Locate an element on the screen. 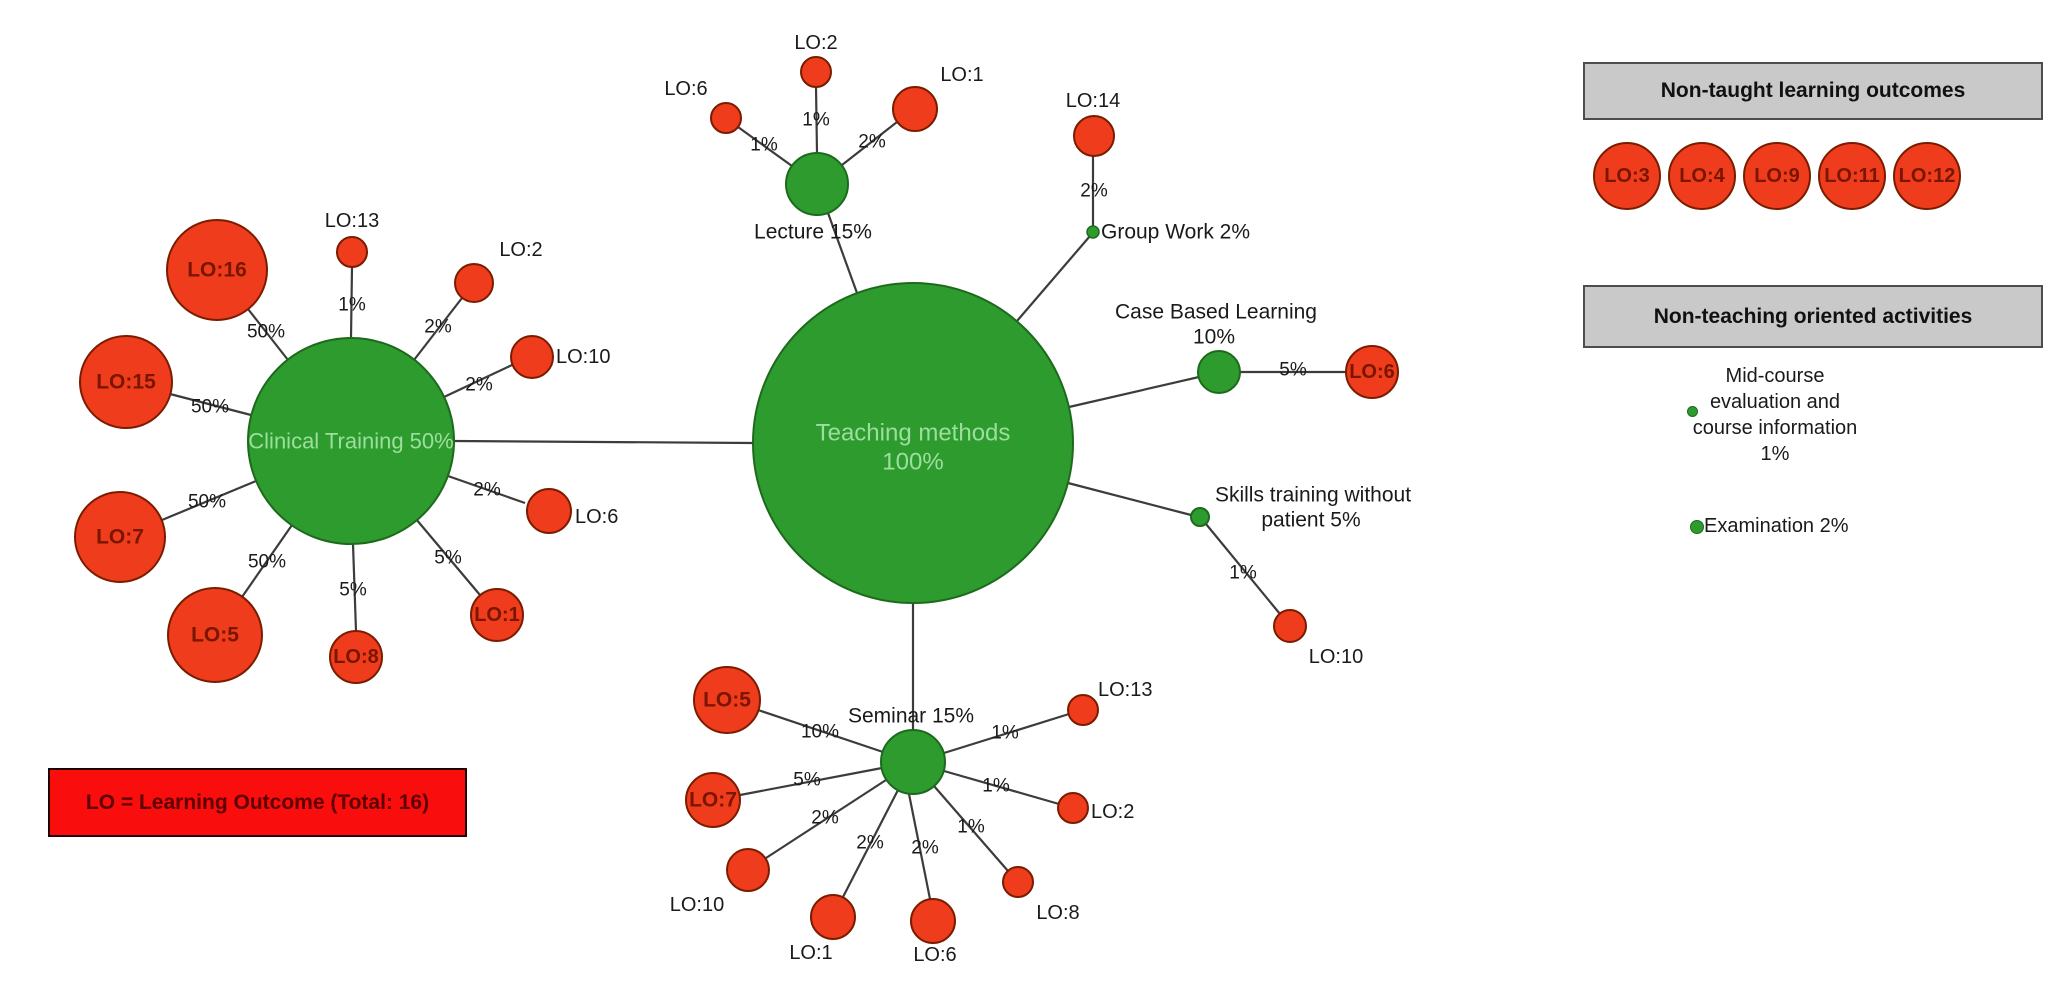 Image resolution: width=2059 pixels, height=1001 pixels. node-lo14-groupwork is located at coordinates (1094, 136).